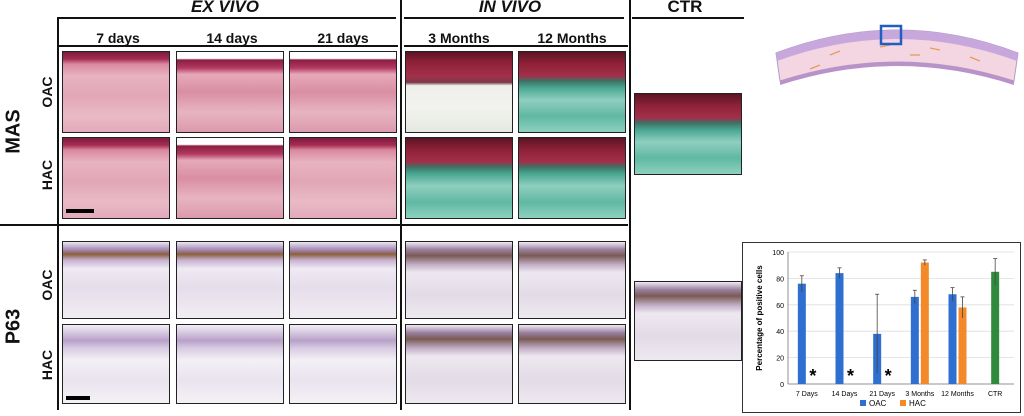 This screenshot has height=416, width=1024. What do you see at coordinates (230, 178) in the screenshot?
I see `mas-hac-14days-image` at bounding box center [230, 178].